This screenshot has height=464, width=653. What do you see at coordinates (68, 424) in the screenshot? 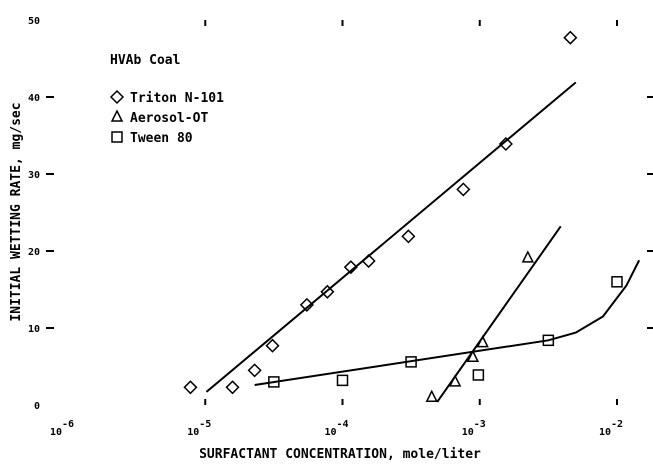
I see `x-tick-exponent: -6` at bounding box center [68, 424].